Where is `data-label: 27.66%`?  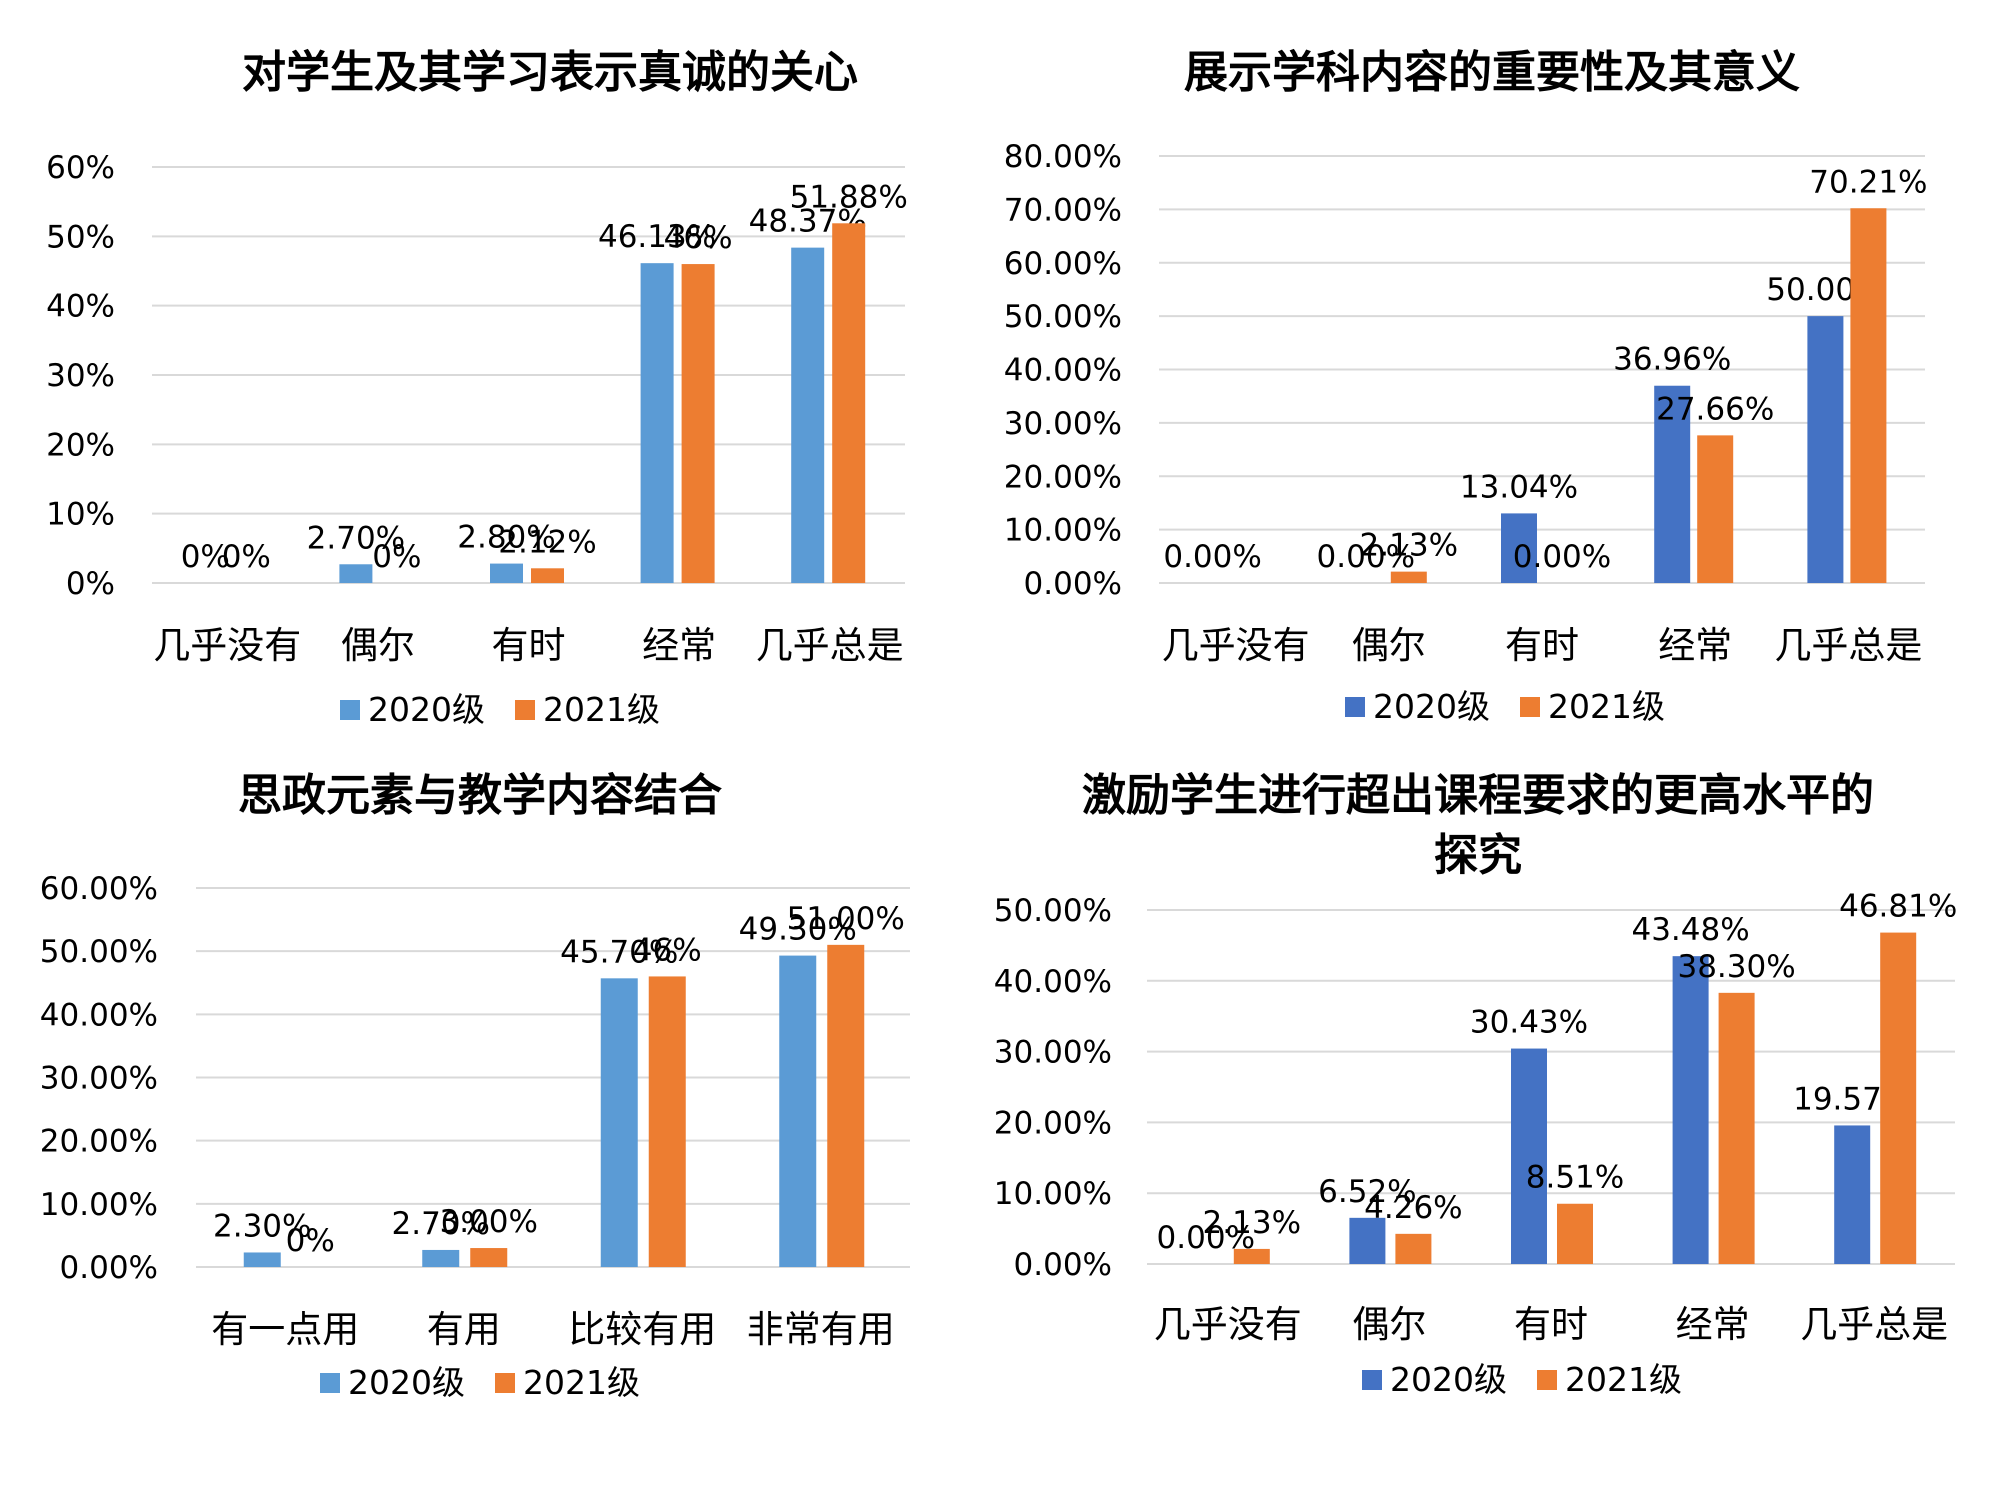 data-label: 27.66% is located at coordinates (1715, 409).